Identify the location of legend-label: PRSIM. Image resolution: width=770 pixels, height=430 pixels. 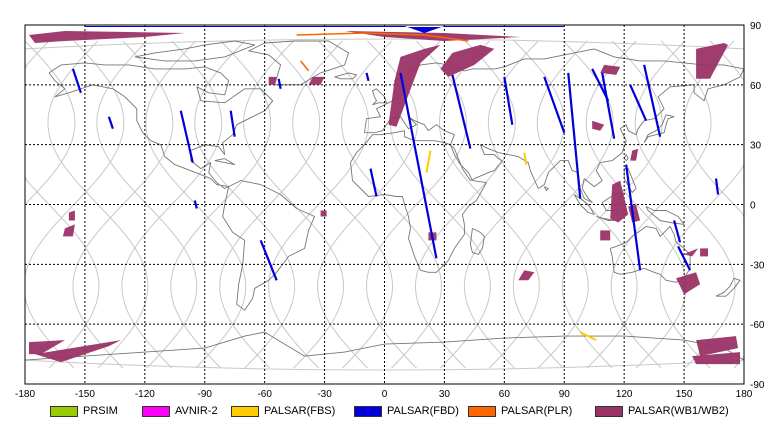
(100, 411).